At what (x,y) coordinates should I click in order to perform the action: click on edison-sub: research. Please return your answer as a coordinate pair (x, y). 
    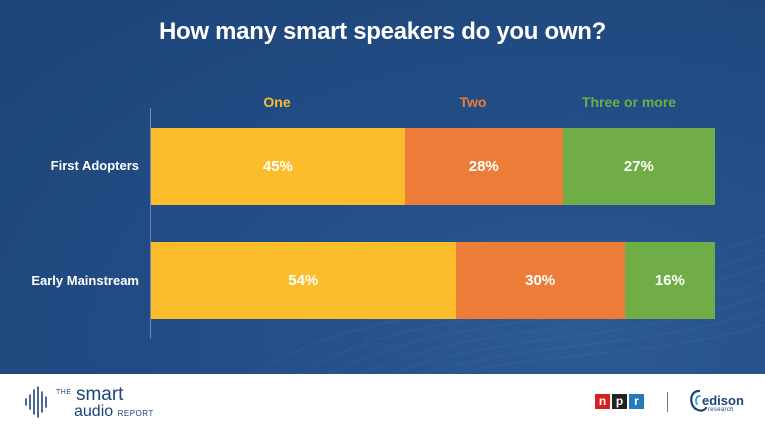
    Looking at the image, I should click on (721, 410).